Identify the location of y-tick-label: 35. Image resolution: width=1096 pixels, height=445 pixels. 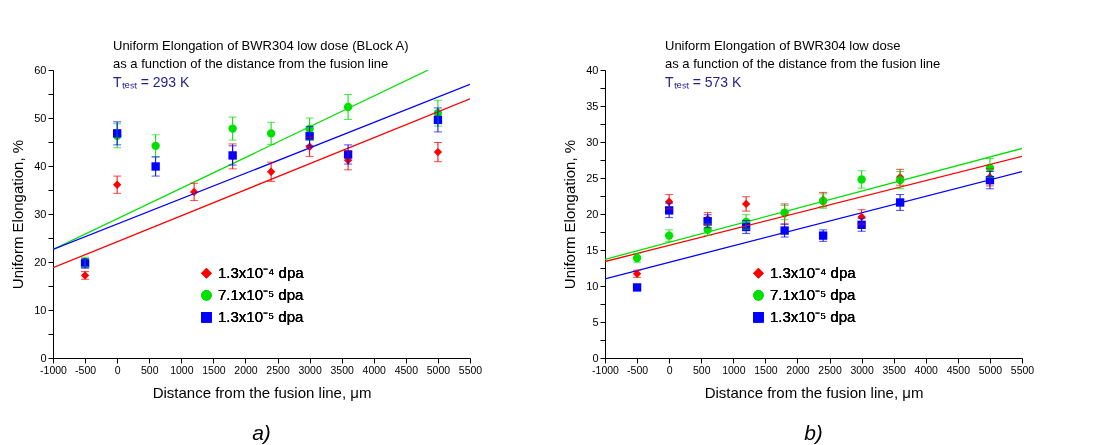
(592, 105).